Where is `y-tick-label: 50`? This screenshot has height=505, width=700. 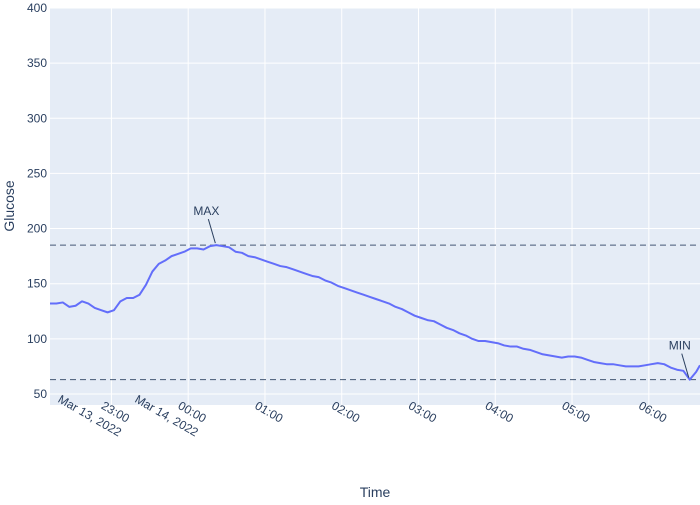
y-tick-label: 50 is located at coordinates (41, 394).